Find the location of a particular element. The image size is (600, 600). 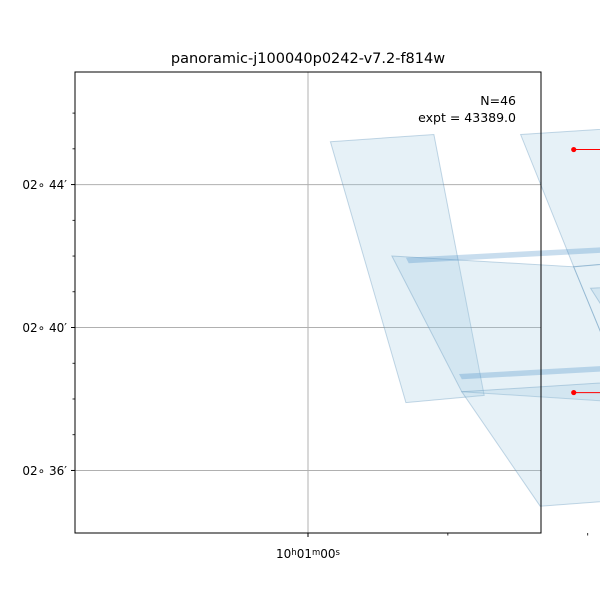

y-tick-label: 02∘ 44′ is located at coordinates (44, 185).